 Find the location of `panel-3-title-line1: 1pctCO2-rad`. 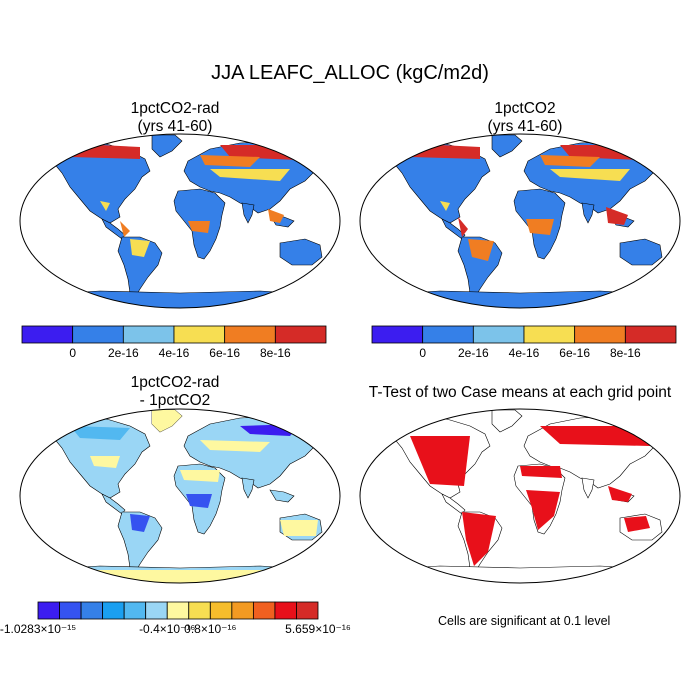

panel-3-title-line1: 1pctCO2-rad is located at coordinates (175, 382).